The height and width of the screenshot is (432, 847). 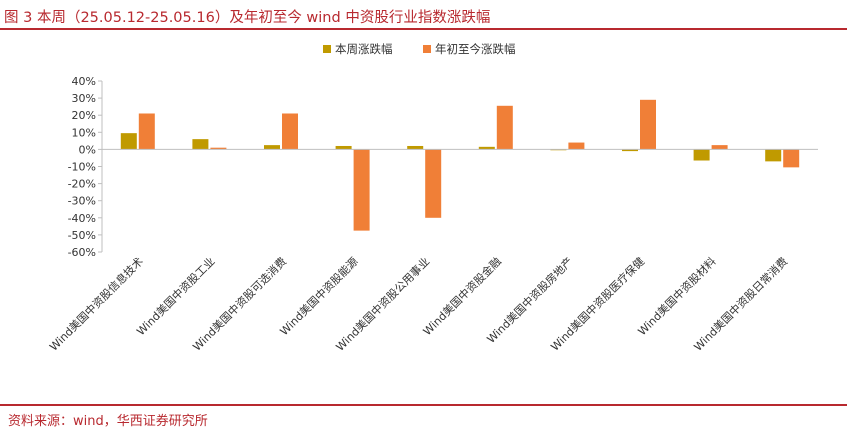 What do you see at coordinates (462, 296) in the screenshot?
I see `x-tick-label: Wind美国中资股金融` at bounding box center [462, 296].